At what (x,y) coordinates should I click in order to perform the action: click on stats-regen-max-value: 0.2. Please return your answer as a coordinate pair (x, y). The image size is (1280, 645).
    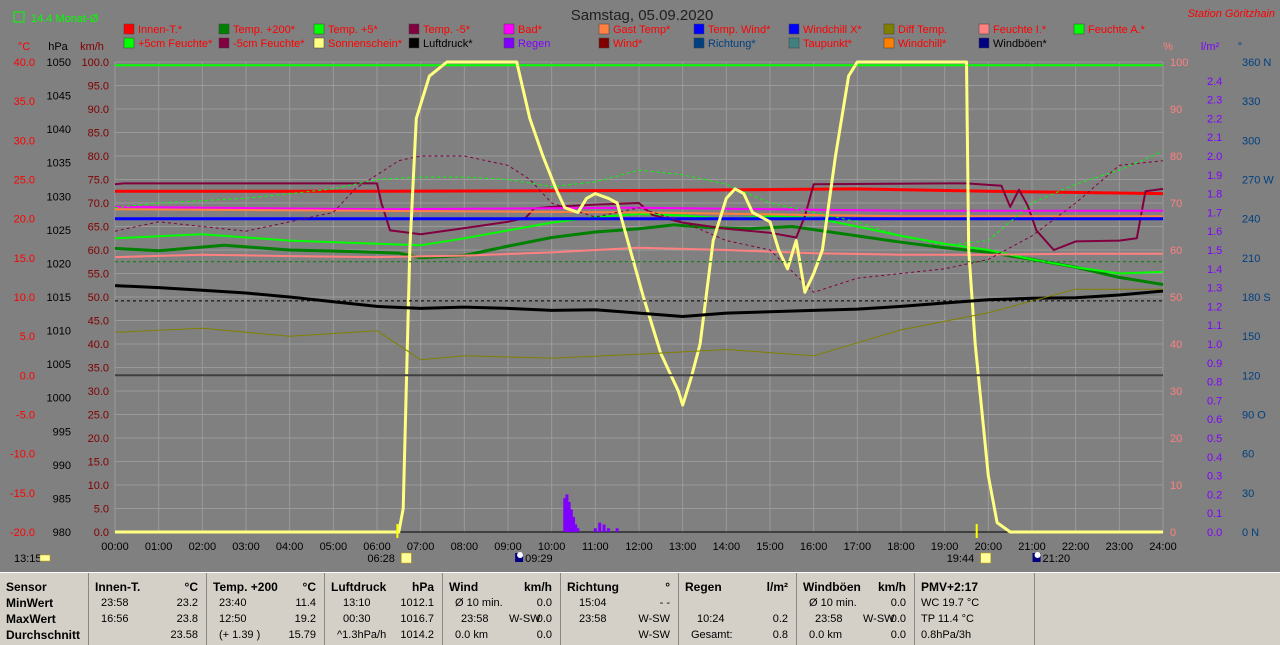
    Looking at the image, I should click on (780, 619).